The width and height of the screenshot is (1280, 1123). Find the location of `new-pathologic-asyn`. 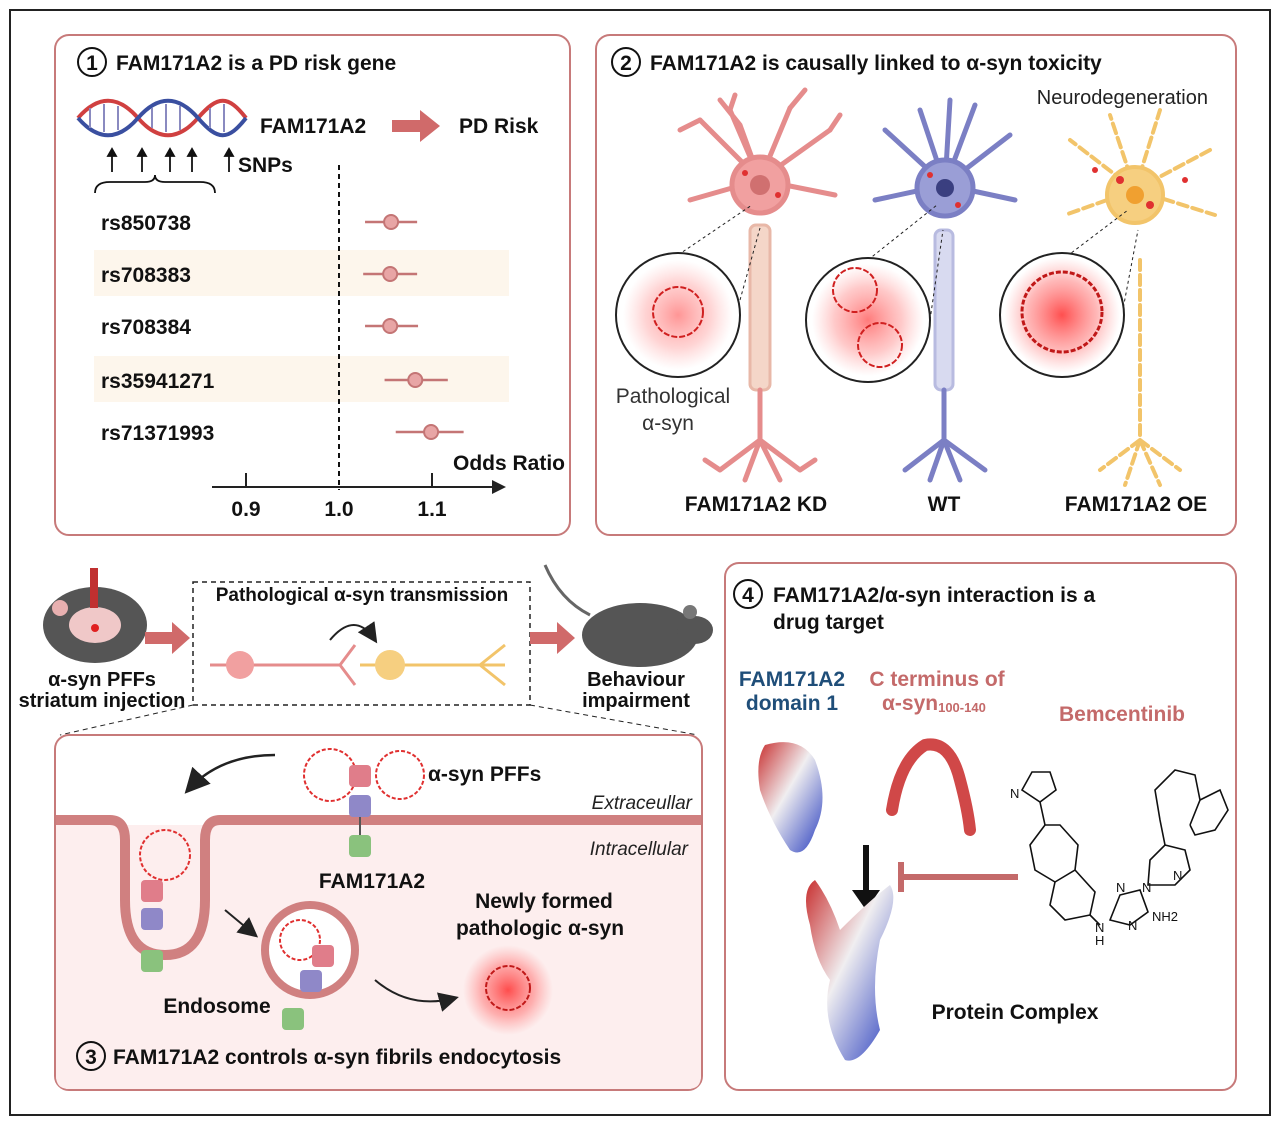

new-pathologic-asyn is located at coordinates (508, 990).